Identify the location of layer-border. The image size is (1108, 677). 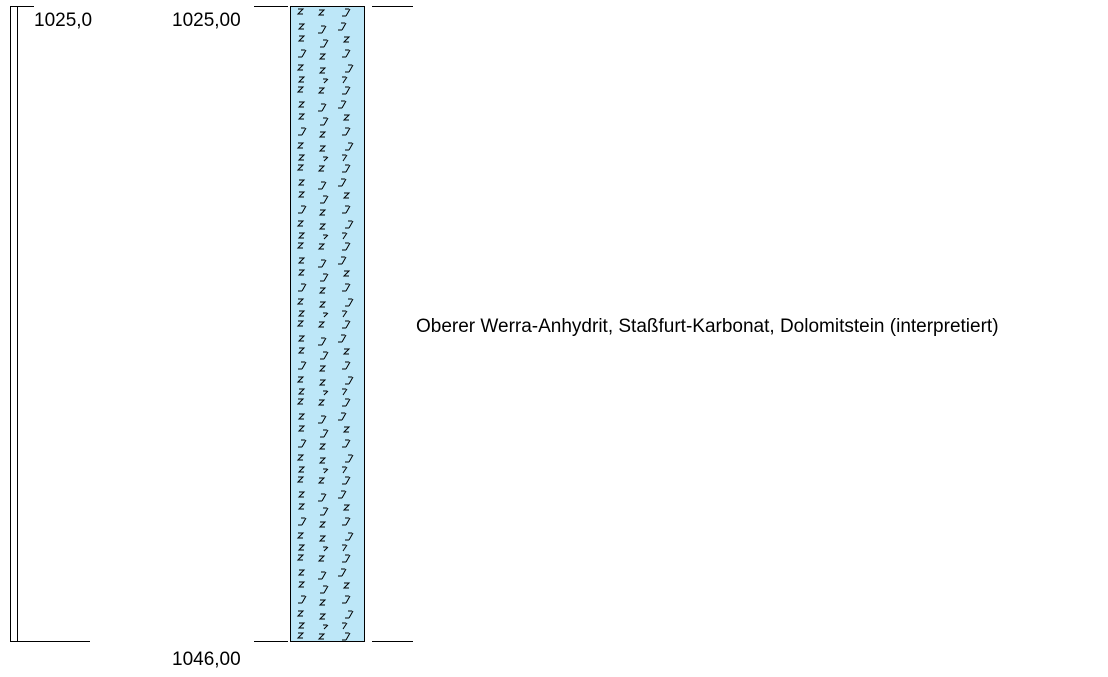
(327, 324).